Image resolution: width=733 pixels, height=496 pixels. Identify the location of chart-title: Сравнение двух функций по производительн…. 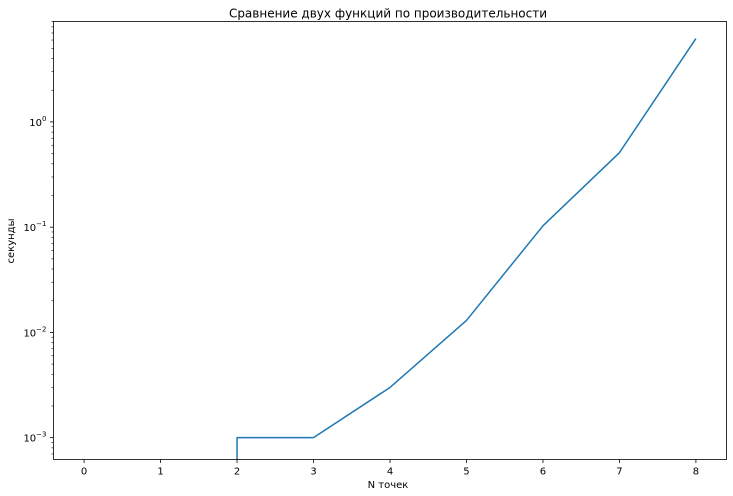
(388, 14).